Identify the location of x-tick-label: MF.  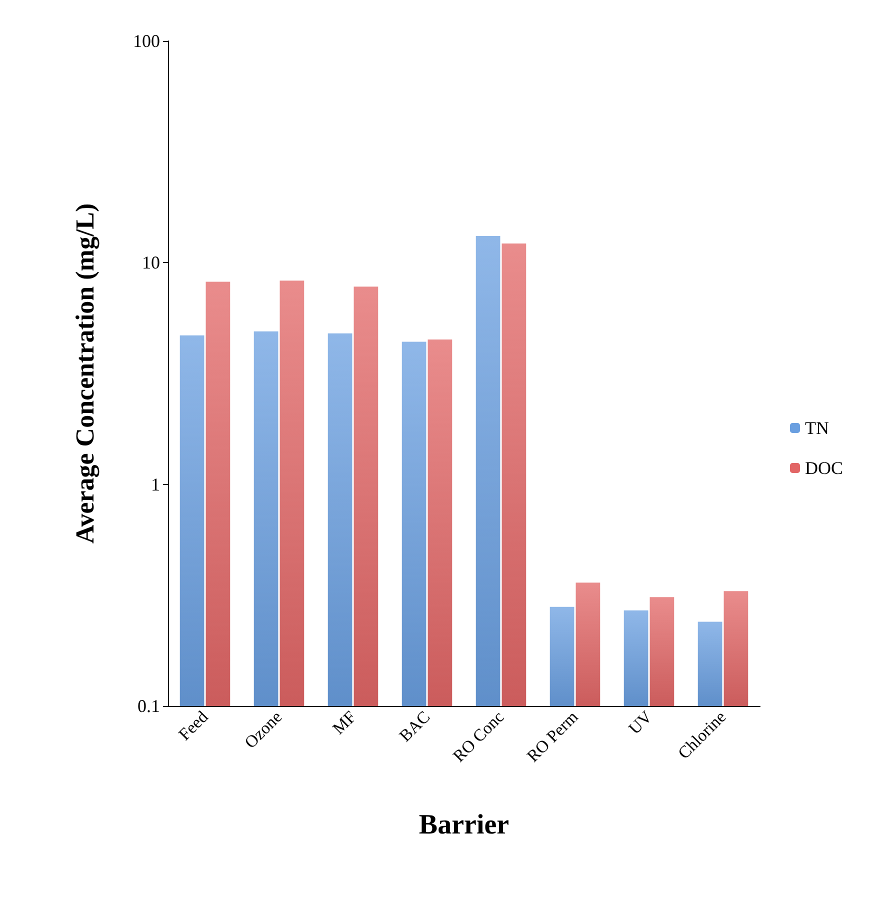
(344, 722).